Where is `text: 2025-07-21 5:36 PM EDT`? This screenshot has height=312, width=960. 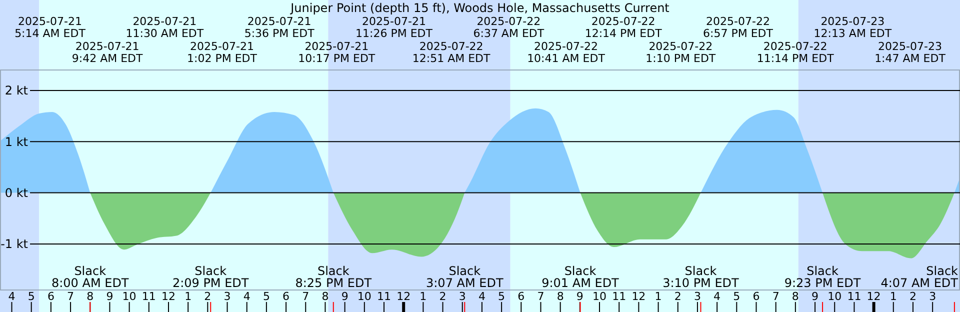
text: 2025-07-21 5:36 PM EDT is located at coordinates (279, 27).